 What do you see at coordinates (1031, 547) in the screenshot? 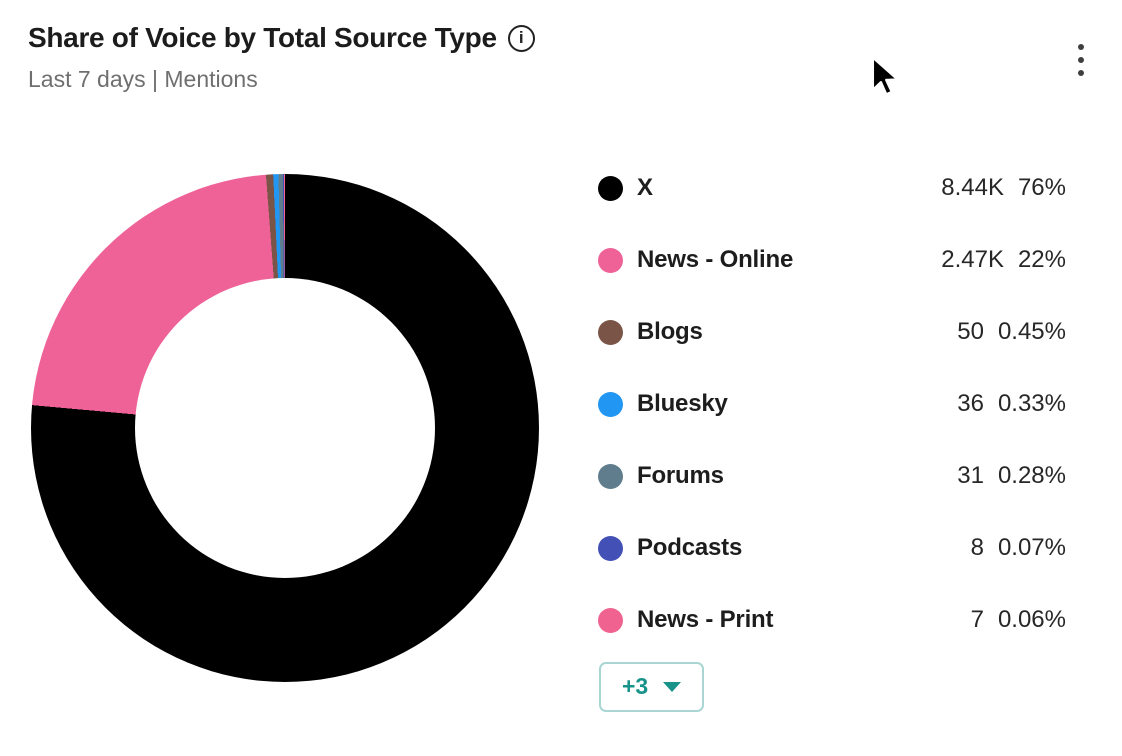
I see `legend-percent: 0.07%` at bounding box center [1031, 547].